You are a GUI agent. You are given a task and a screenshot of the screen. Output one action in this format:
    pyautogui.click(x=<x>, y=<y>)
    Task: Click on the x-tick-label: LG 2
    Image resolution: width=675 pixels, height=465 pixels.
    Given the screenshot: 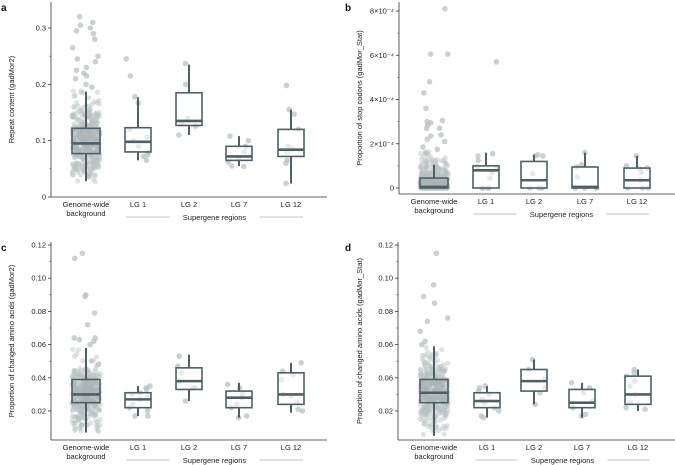 What is the action you would take?
    pyautogui.click(x=189, y=204)
    